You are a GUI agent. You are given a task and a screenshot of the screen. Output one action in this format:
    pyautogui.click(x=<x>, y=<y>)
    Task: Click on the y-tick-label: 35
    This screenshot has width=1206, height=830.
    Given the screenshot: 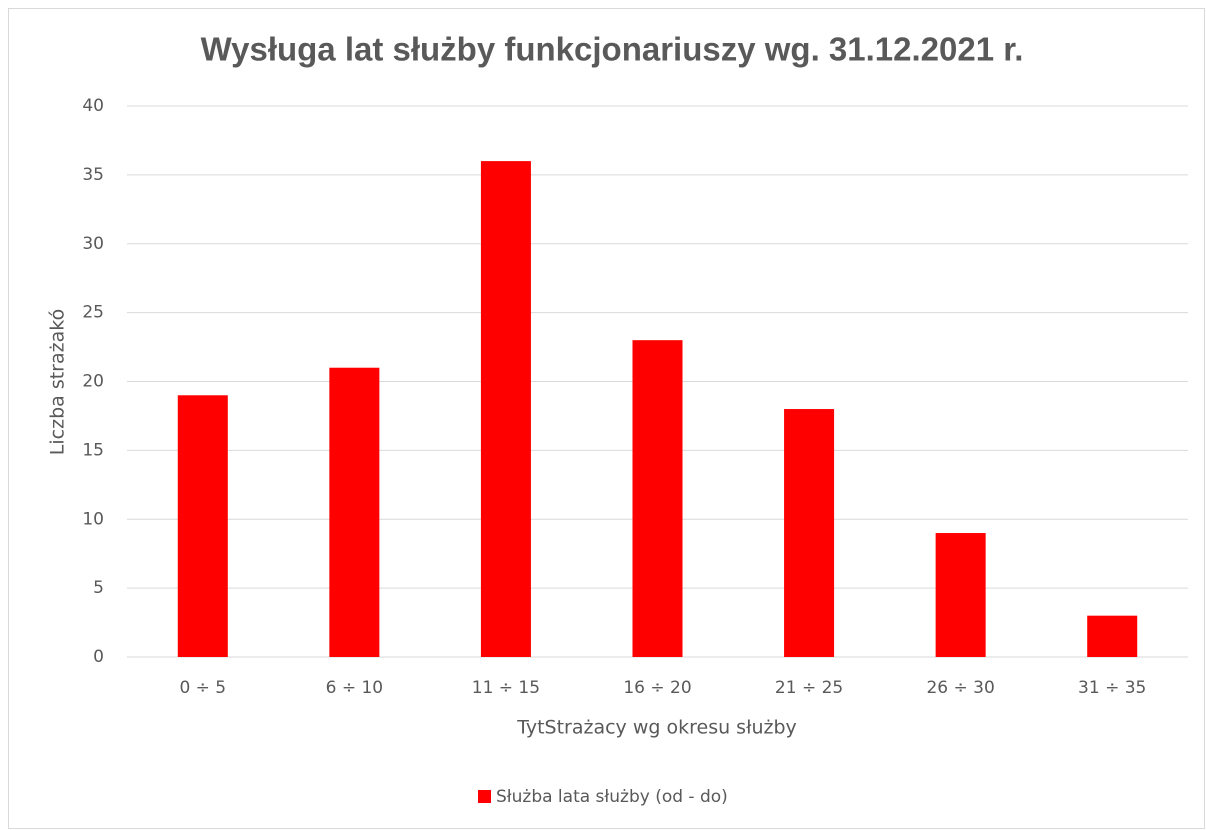 What is the action you would take?
    pyautogui.click(x=93, y=175)
    